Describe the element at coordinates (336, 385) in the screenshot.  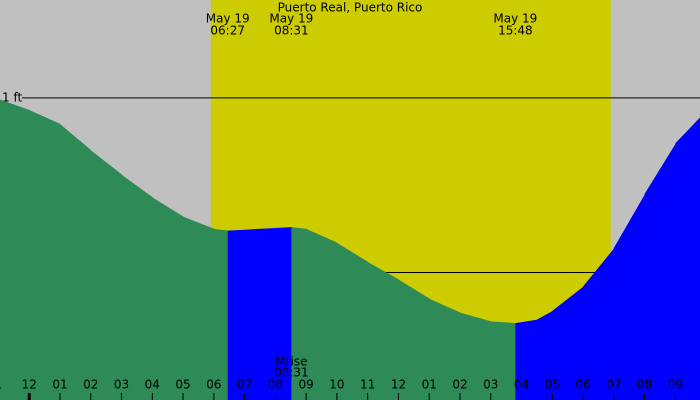
I see `x-tick-label: 10` at that location.